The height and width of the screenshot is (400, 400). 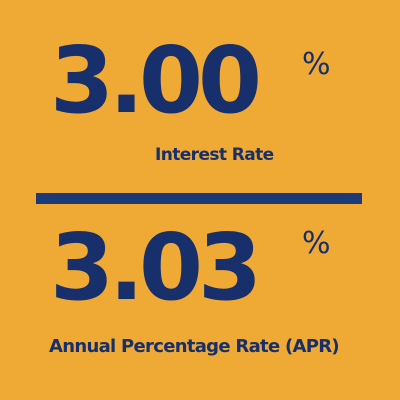 I want to click on rate-divider, so click(x=199, y=198).